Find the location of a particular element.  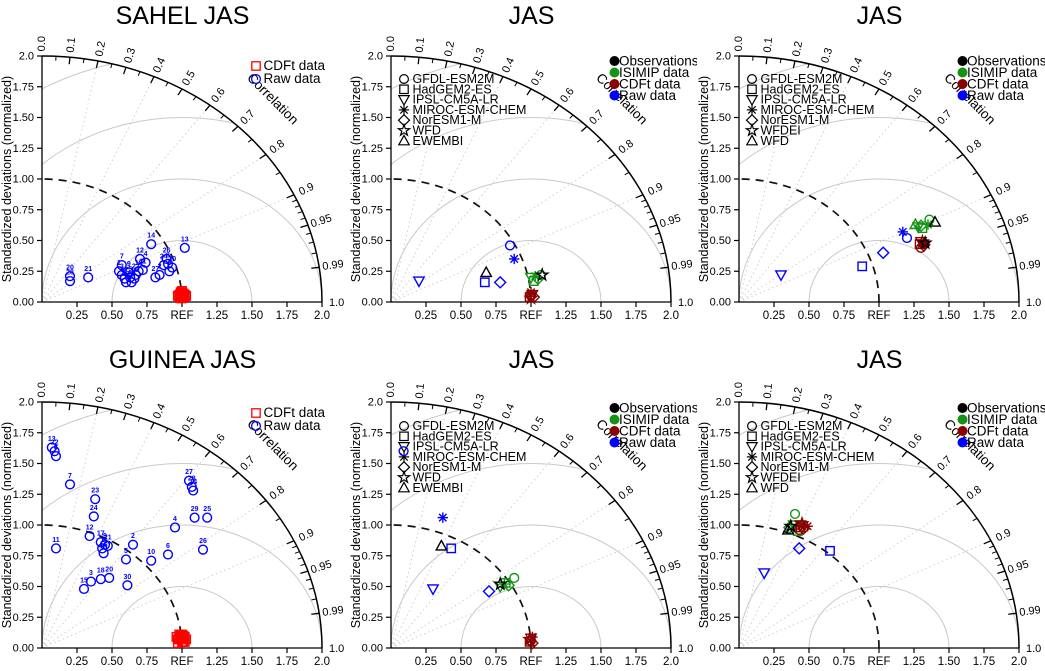

data-point-tri_down is located at coordinates (781, 276).